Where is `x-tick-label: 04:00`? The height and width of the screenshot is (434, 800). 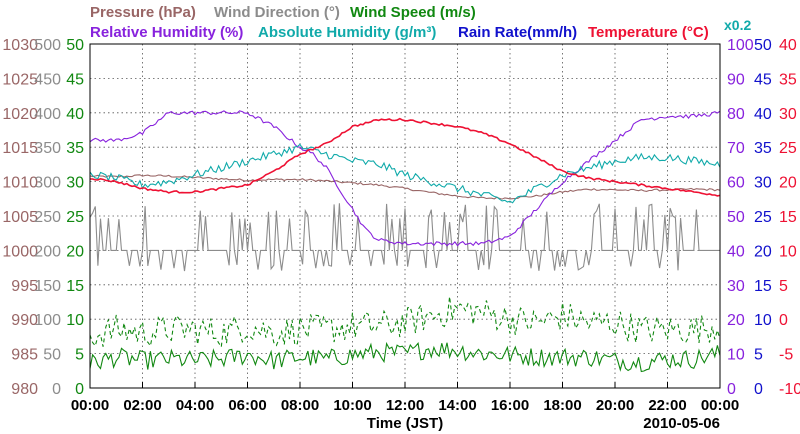 x-tick-label: 04:00 is located at coordinates (195, 405).